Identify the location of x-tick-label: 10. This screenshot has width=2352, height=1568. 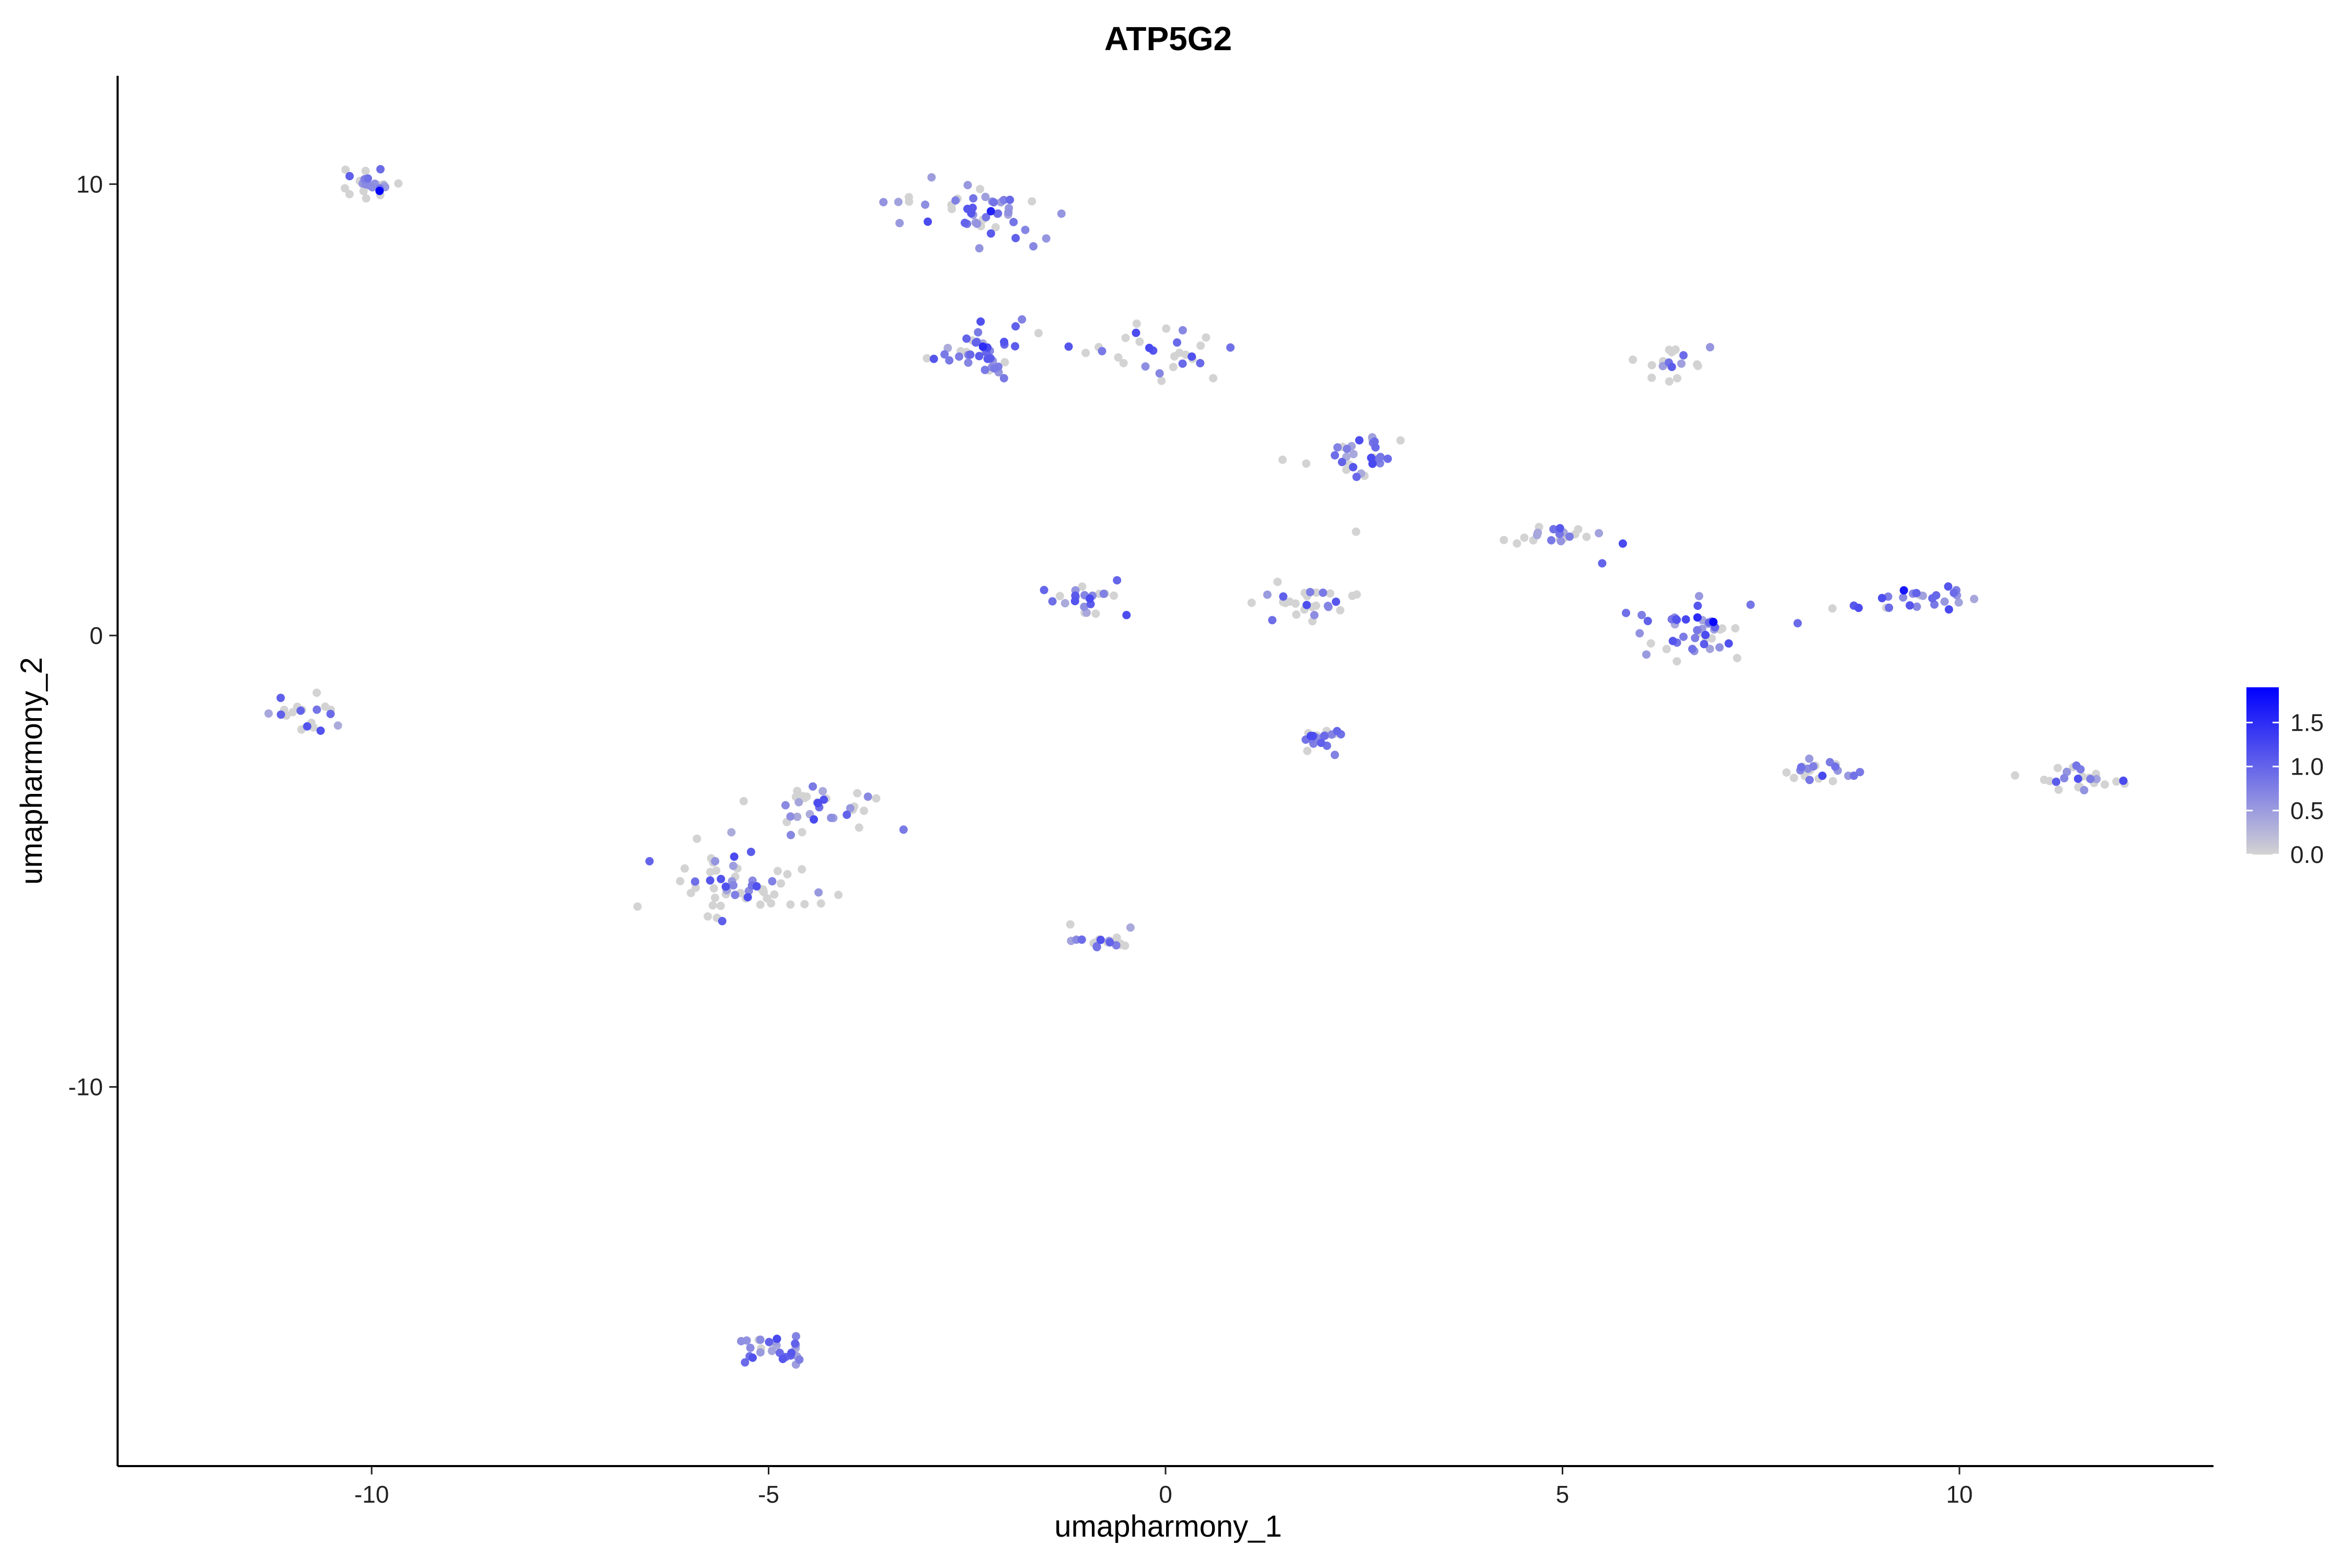
(1959, 1494).